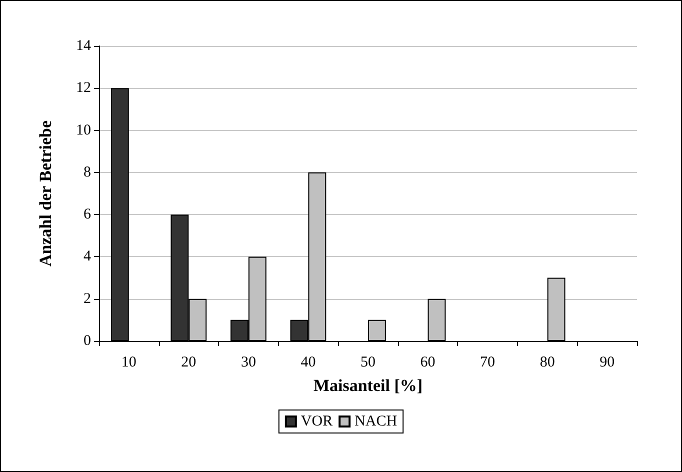  What do you see at coordinates (84, 46) in the screenshot?
I see `y-tick-label: 14` at bounding box center [84, 46].